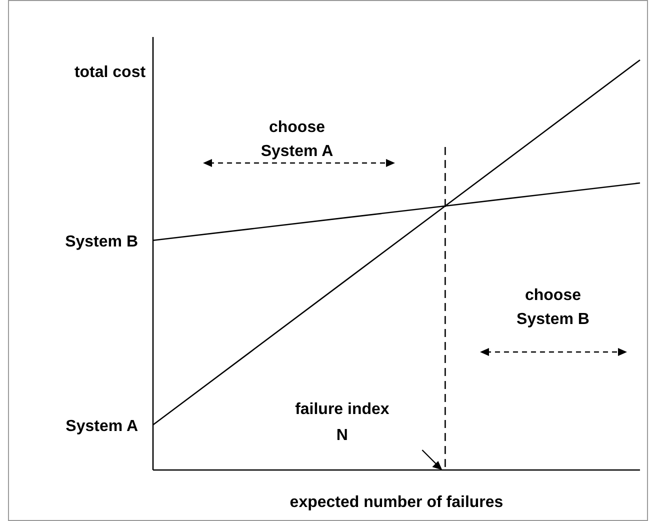 This screenshot has height=521, width=655. What do you see at coordinates (553, 307) in the screenshot?
I see `annotation: choose System B` at bounding box center [553, 307].